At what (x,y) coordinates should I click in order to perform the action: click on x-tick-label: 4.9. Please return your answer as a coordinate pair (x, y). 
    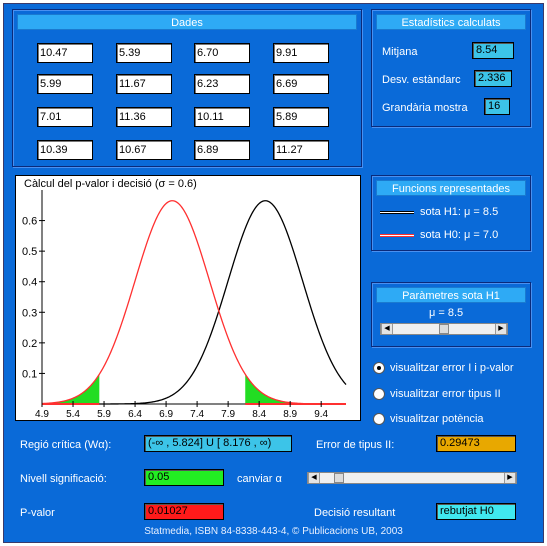
    Looking at the image, I should click on (42, 414).